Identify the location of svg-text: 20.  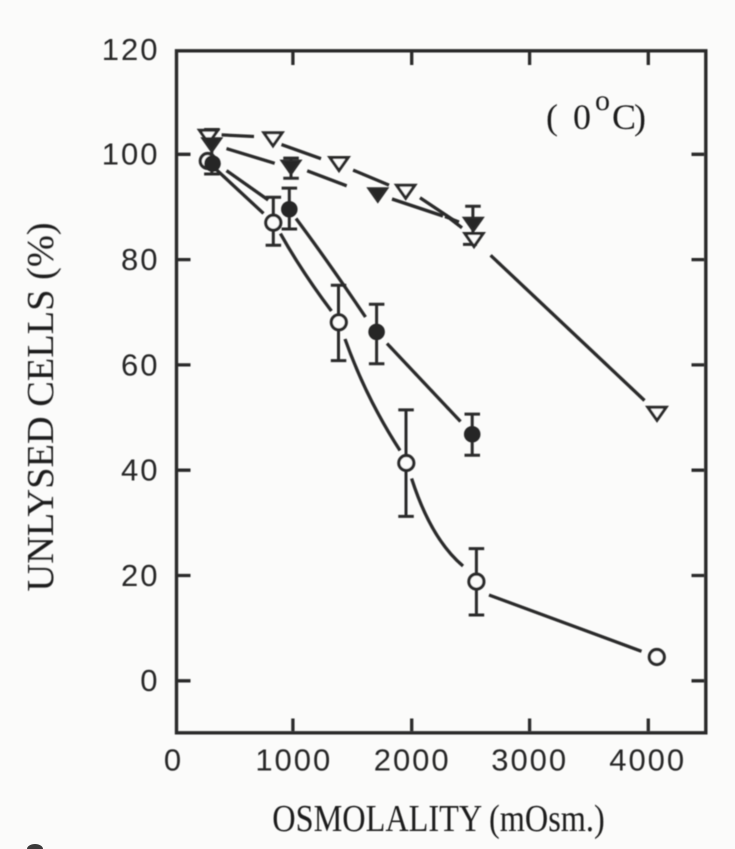
(140, 575).